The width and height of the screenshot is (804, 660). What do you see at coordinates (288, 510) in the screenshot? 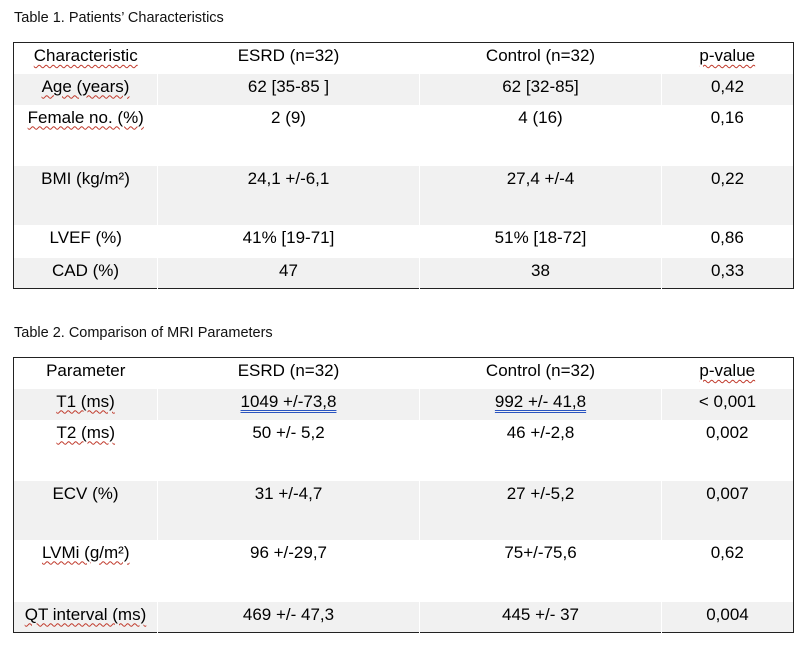
I see `esrd-value: 31 +/-4,7` at bounding box center [288, 510].